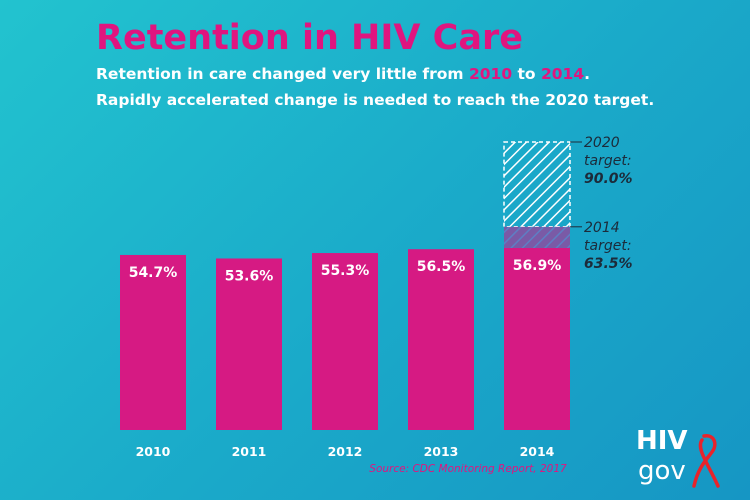  Describe the element at coordinates (153, 273) in the screenshot. I see `bar-value-label: 54.7%` at that location.